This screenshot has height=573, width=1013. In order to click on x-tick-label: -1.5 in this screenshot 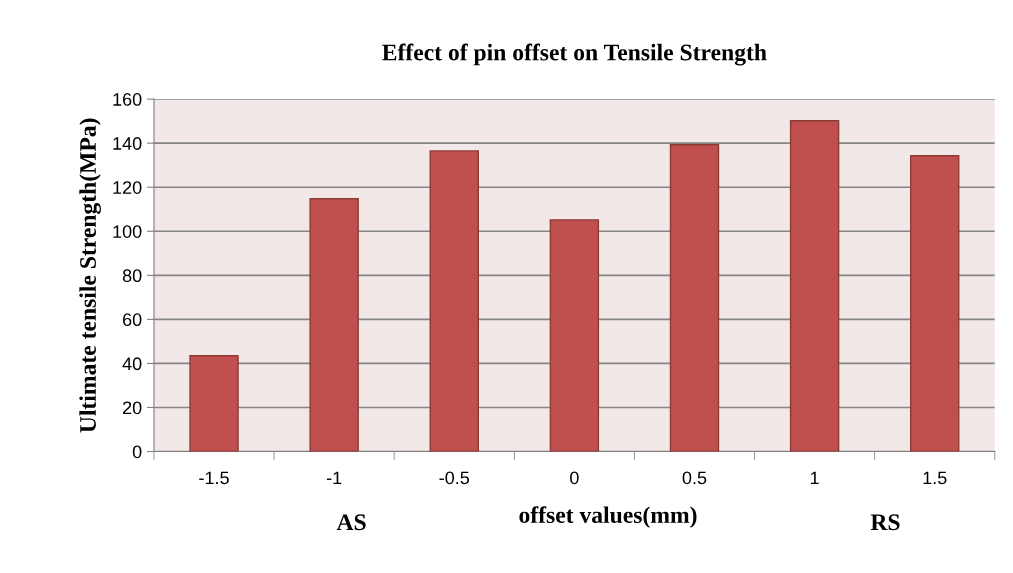, I will do `click(214, 478)`.